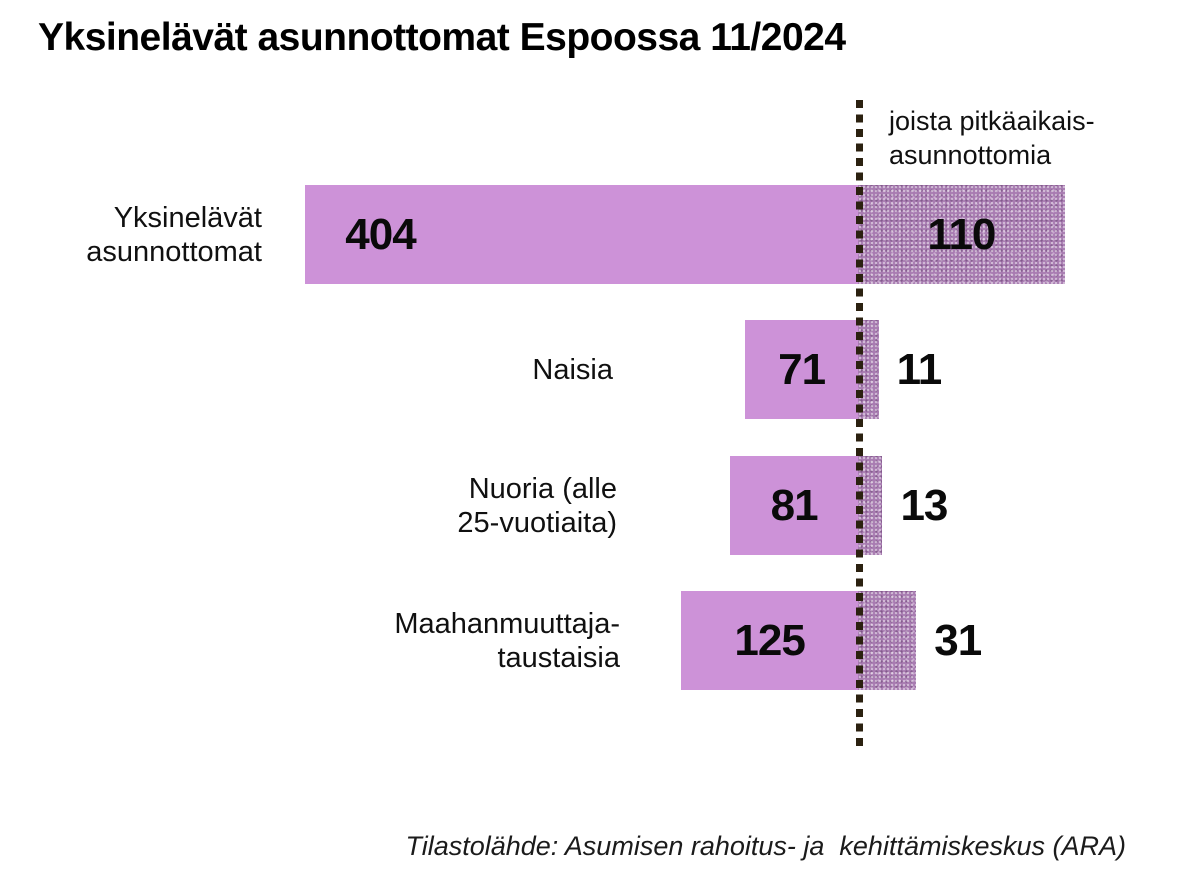  I want to click on total-value-label: 71, so click(802, 369).